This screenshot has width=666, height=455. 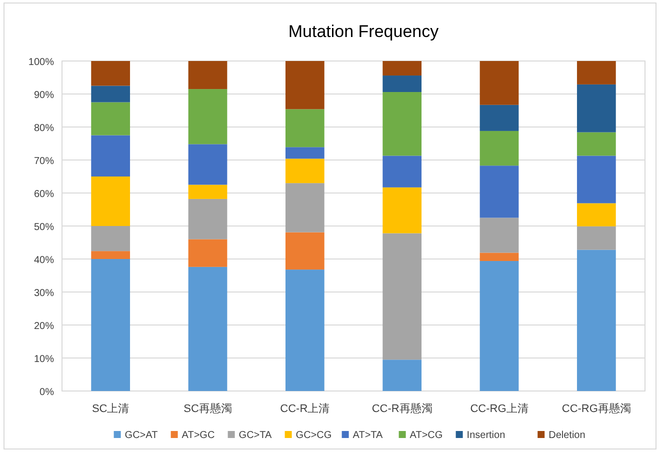 What do you see at coordinates (44, 260) in the screenshot?
I see `y-tick-label: 40%` at bounding box center [44, 260].